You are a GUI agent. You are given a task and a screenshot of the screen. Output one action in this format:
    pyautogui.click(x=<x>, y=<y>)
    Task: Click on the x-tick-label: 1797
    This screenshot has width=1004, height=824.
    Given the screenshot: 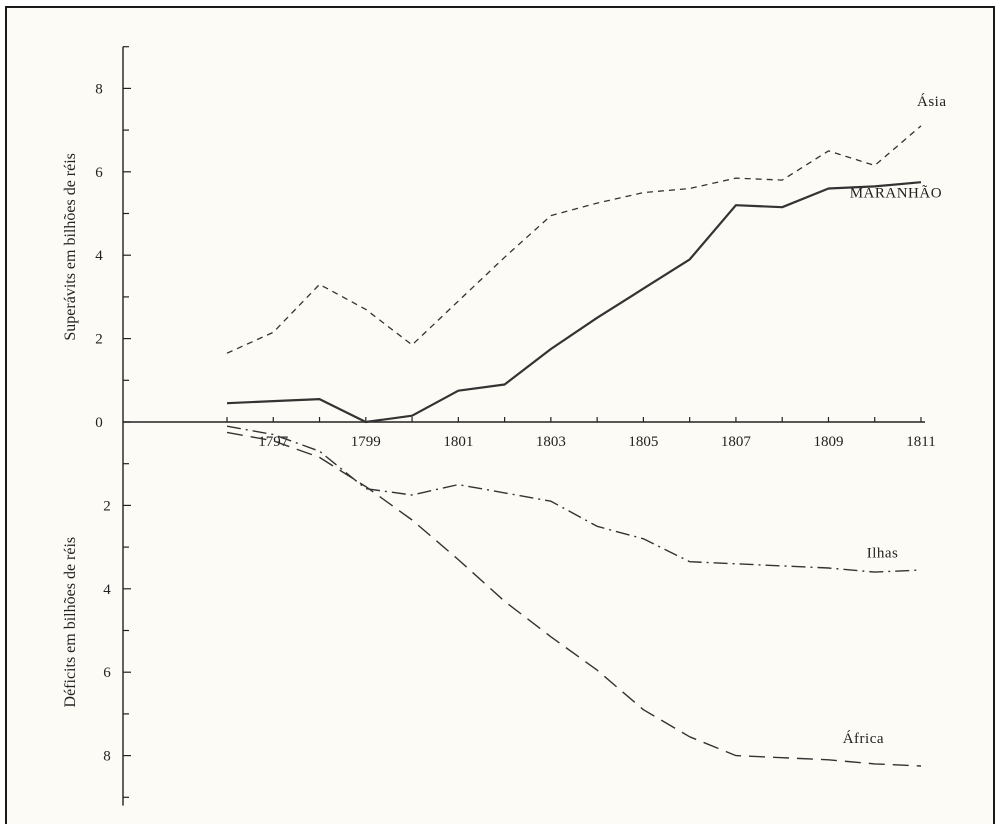 What is the action you would take?
    pyautogui.click(x=273, y=442)
    